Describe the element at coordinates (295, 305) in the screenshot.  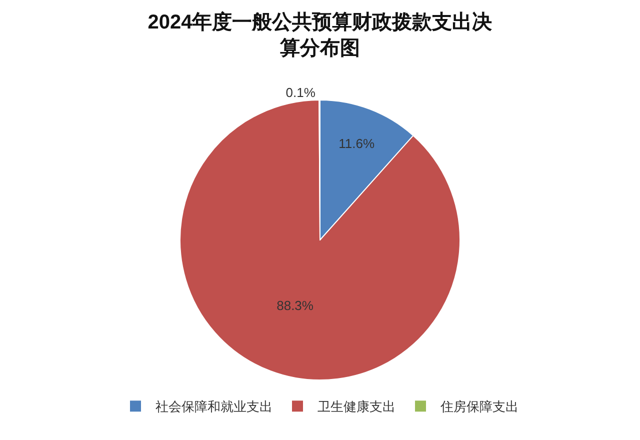
I see `data-label: 88.3%` at that location.